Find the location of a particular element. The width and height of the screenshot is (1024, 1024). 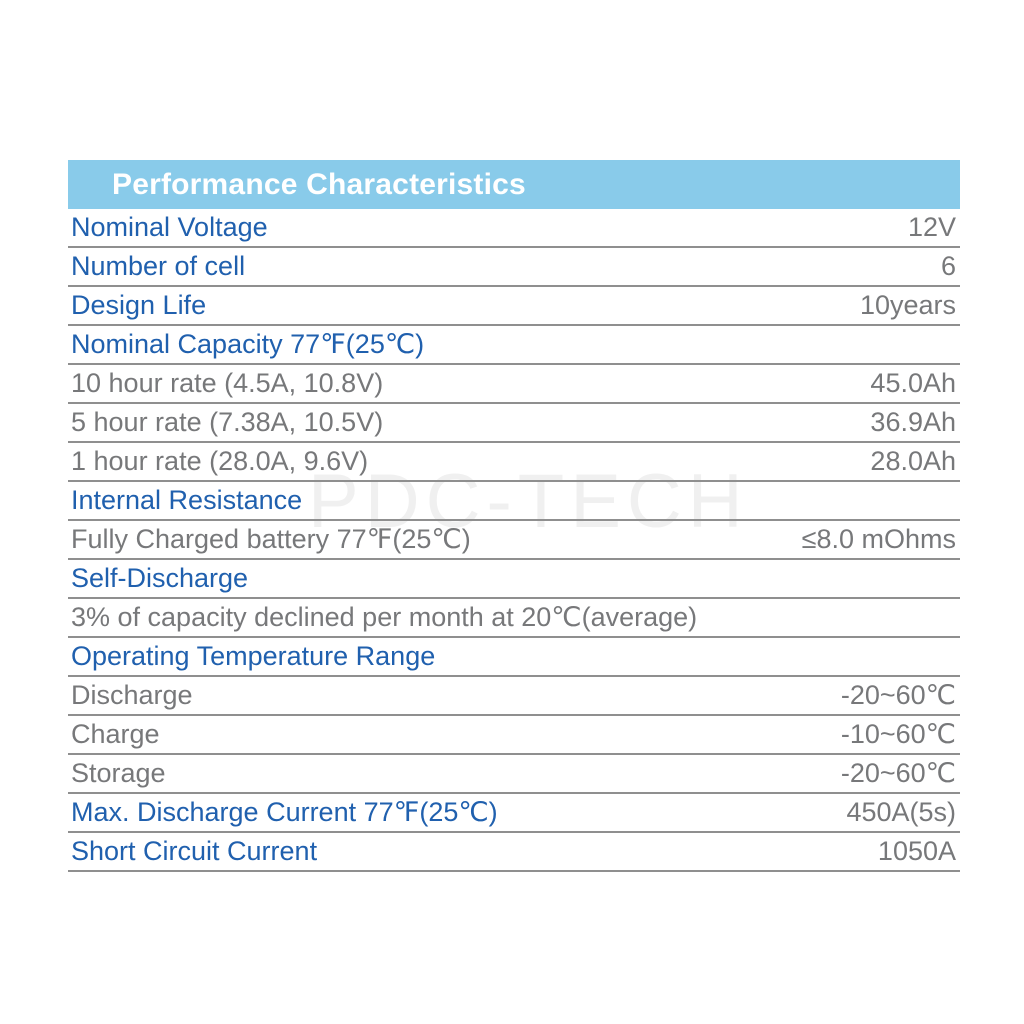

row-value: 36.9Ah is located at coordinates (913, 422).